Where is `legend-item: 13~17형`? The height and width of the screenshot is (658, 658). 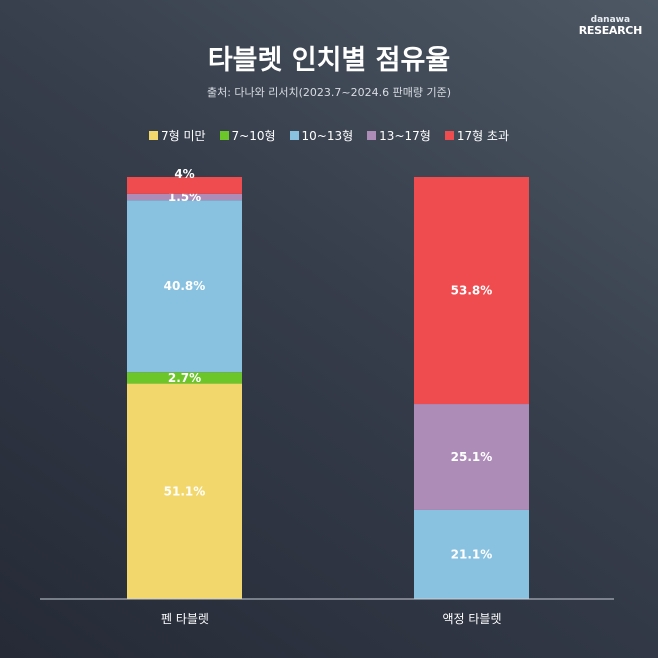 legend-item: 13~17형 is located at coordinates (399, 135).